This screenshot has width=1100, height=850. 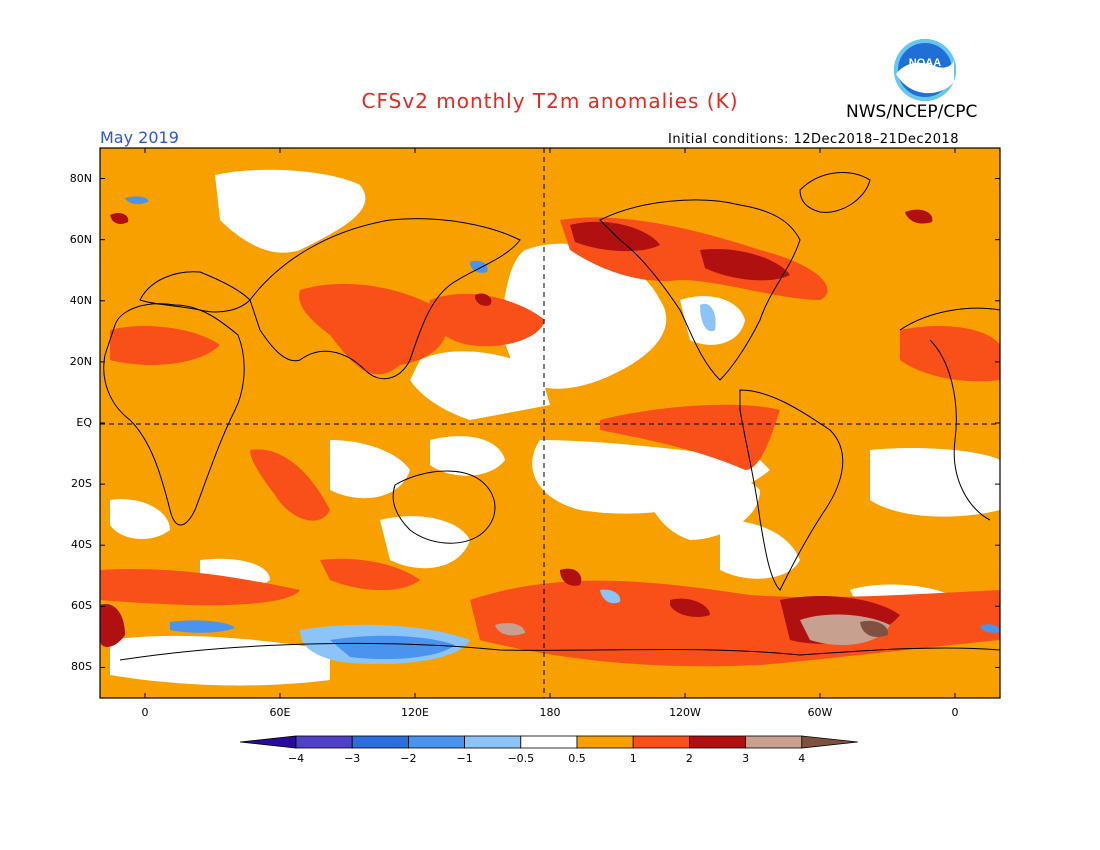 What do you see at coordinates (80, 300) in the screenshot?
I see `lat-label: 40N` at bounding box center [80, 300].